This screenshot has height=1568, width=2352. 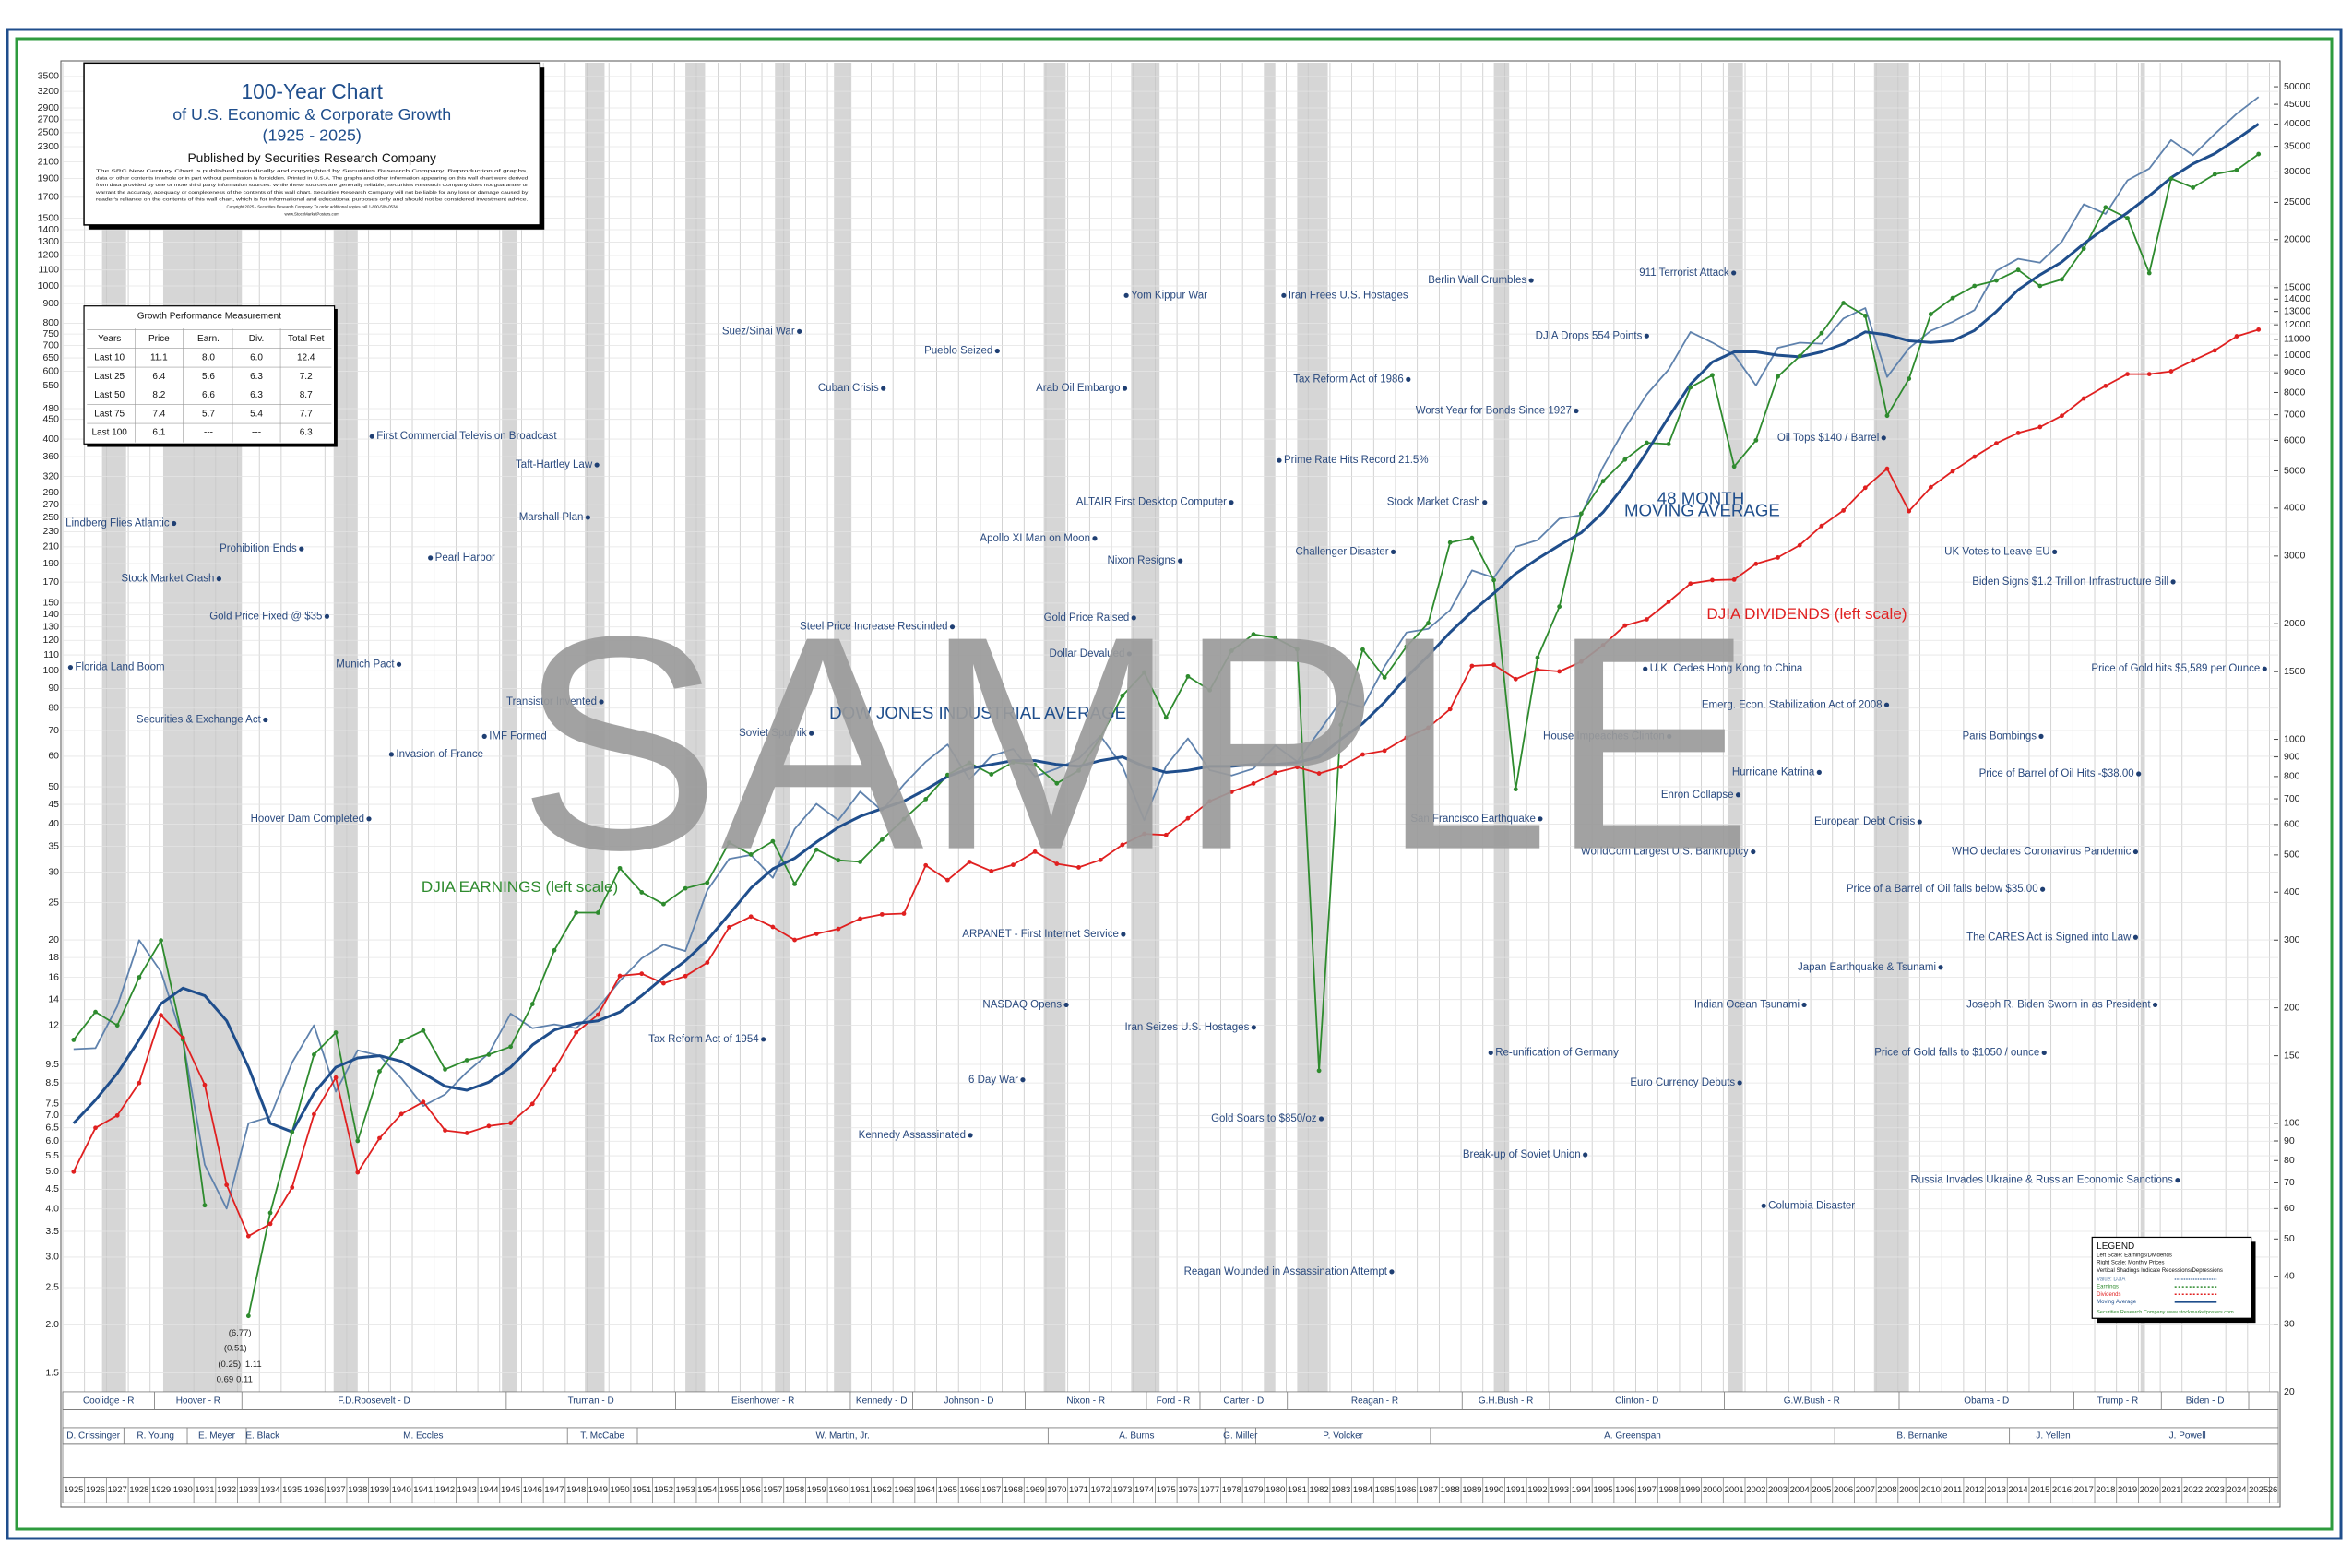 I want to click on y-tick-label: 2900, so click(x=49, y=107).